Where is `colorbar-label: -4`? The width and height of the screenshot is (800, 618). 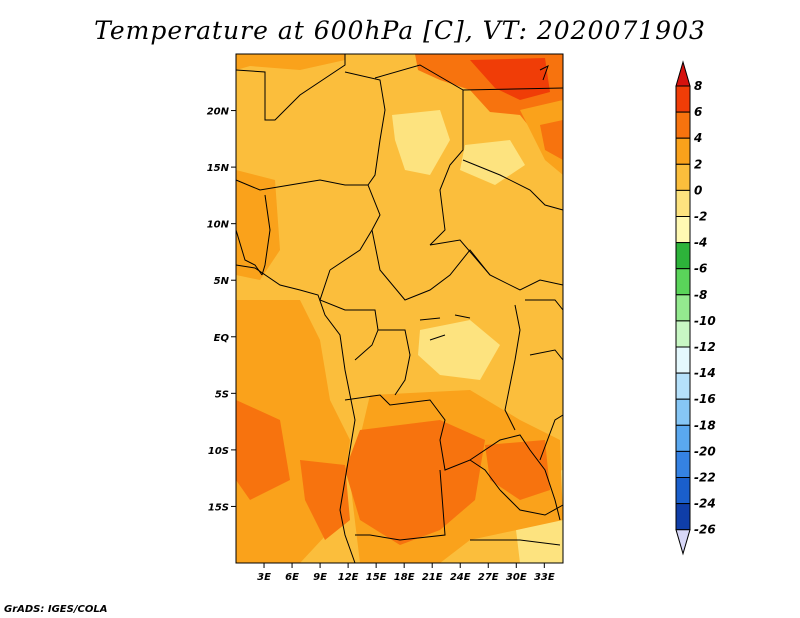
colorbar-label: -4 is located at coordinates (700, 243).